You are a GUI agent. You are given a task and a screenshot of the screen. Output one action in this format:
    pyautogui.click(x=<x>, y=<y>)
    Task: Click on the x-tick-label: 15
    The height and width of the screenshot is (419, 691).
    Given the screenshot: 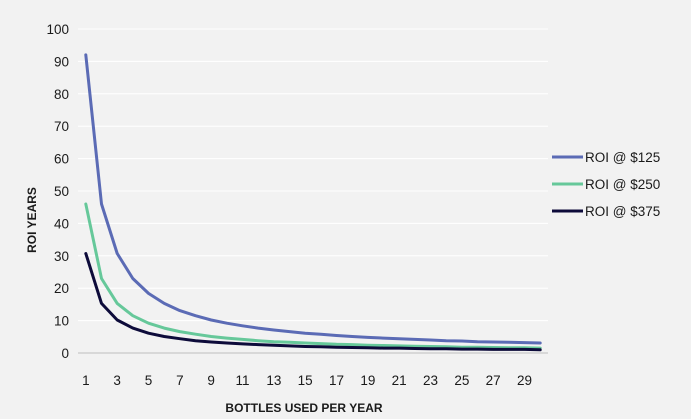 What is the action you would take?
    pyautogui.click(x=305, y=380)
    